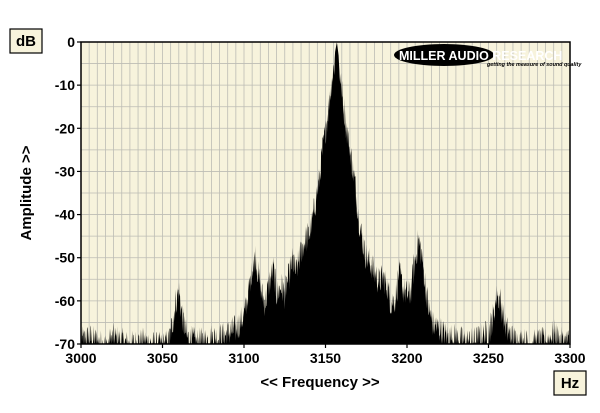 The image size is (600, 413). What do you see at coordinates (65, 171) in the screenshot?
I see `y-tick-label: -30` at bounding box center [65, 171].